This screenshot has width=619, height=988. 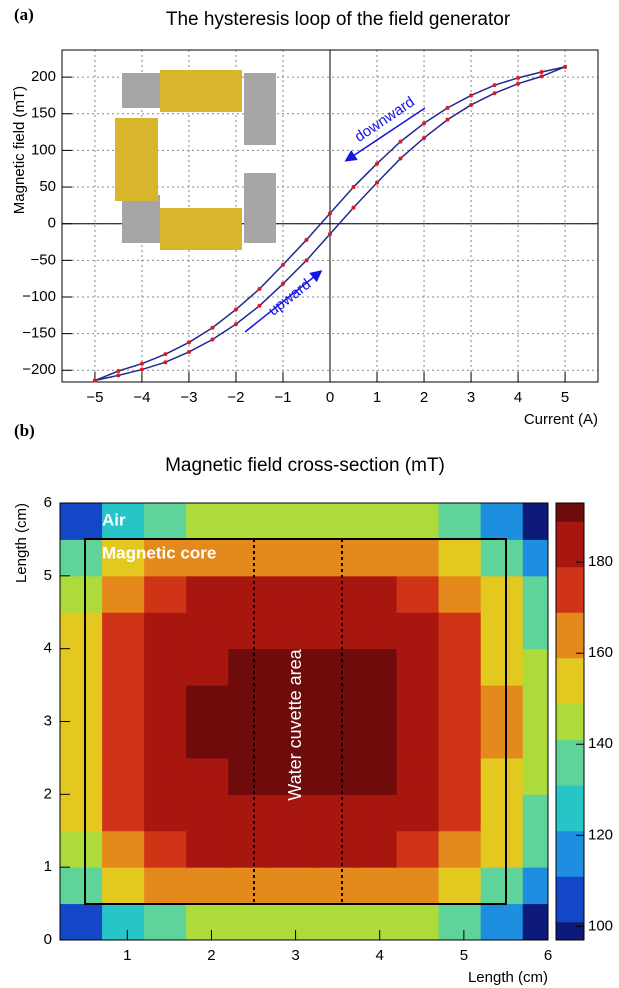 What do you see at coordinates (43, 76) in the screenshot?
I see `y-tick-label: 200` at bounding box center [43, 76].